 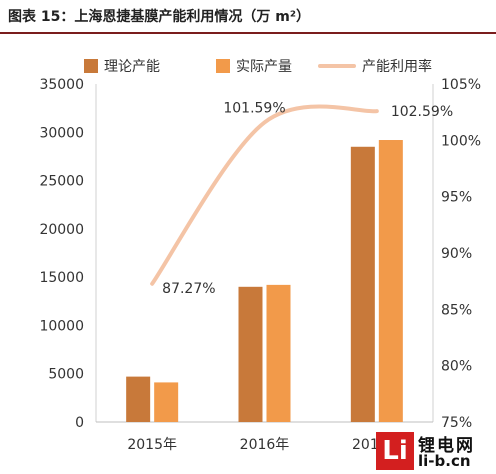 What do you see at coordinates (61, 133) in the screenshot?
I see `y-left-tick-label: 30000` at bounding box center [61, 133].